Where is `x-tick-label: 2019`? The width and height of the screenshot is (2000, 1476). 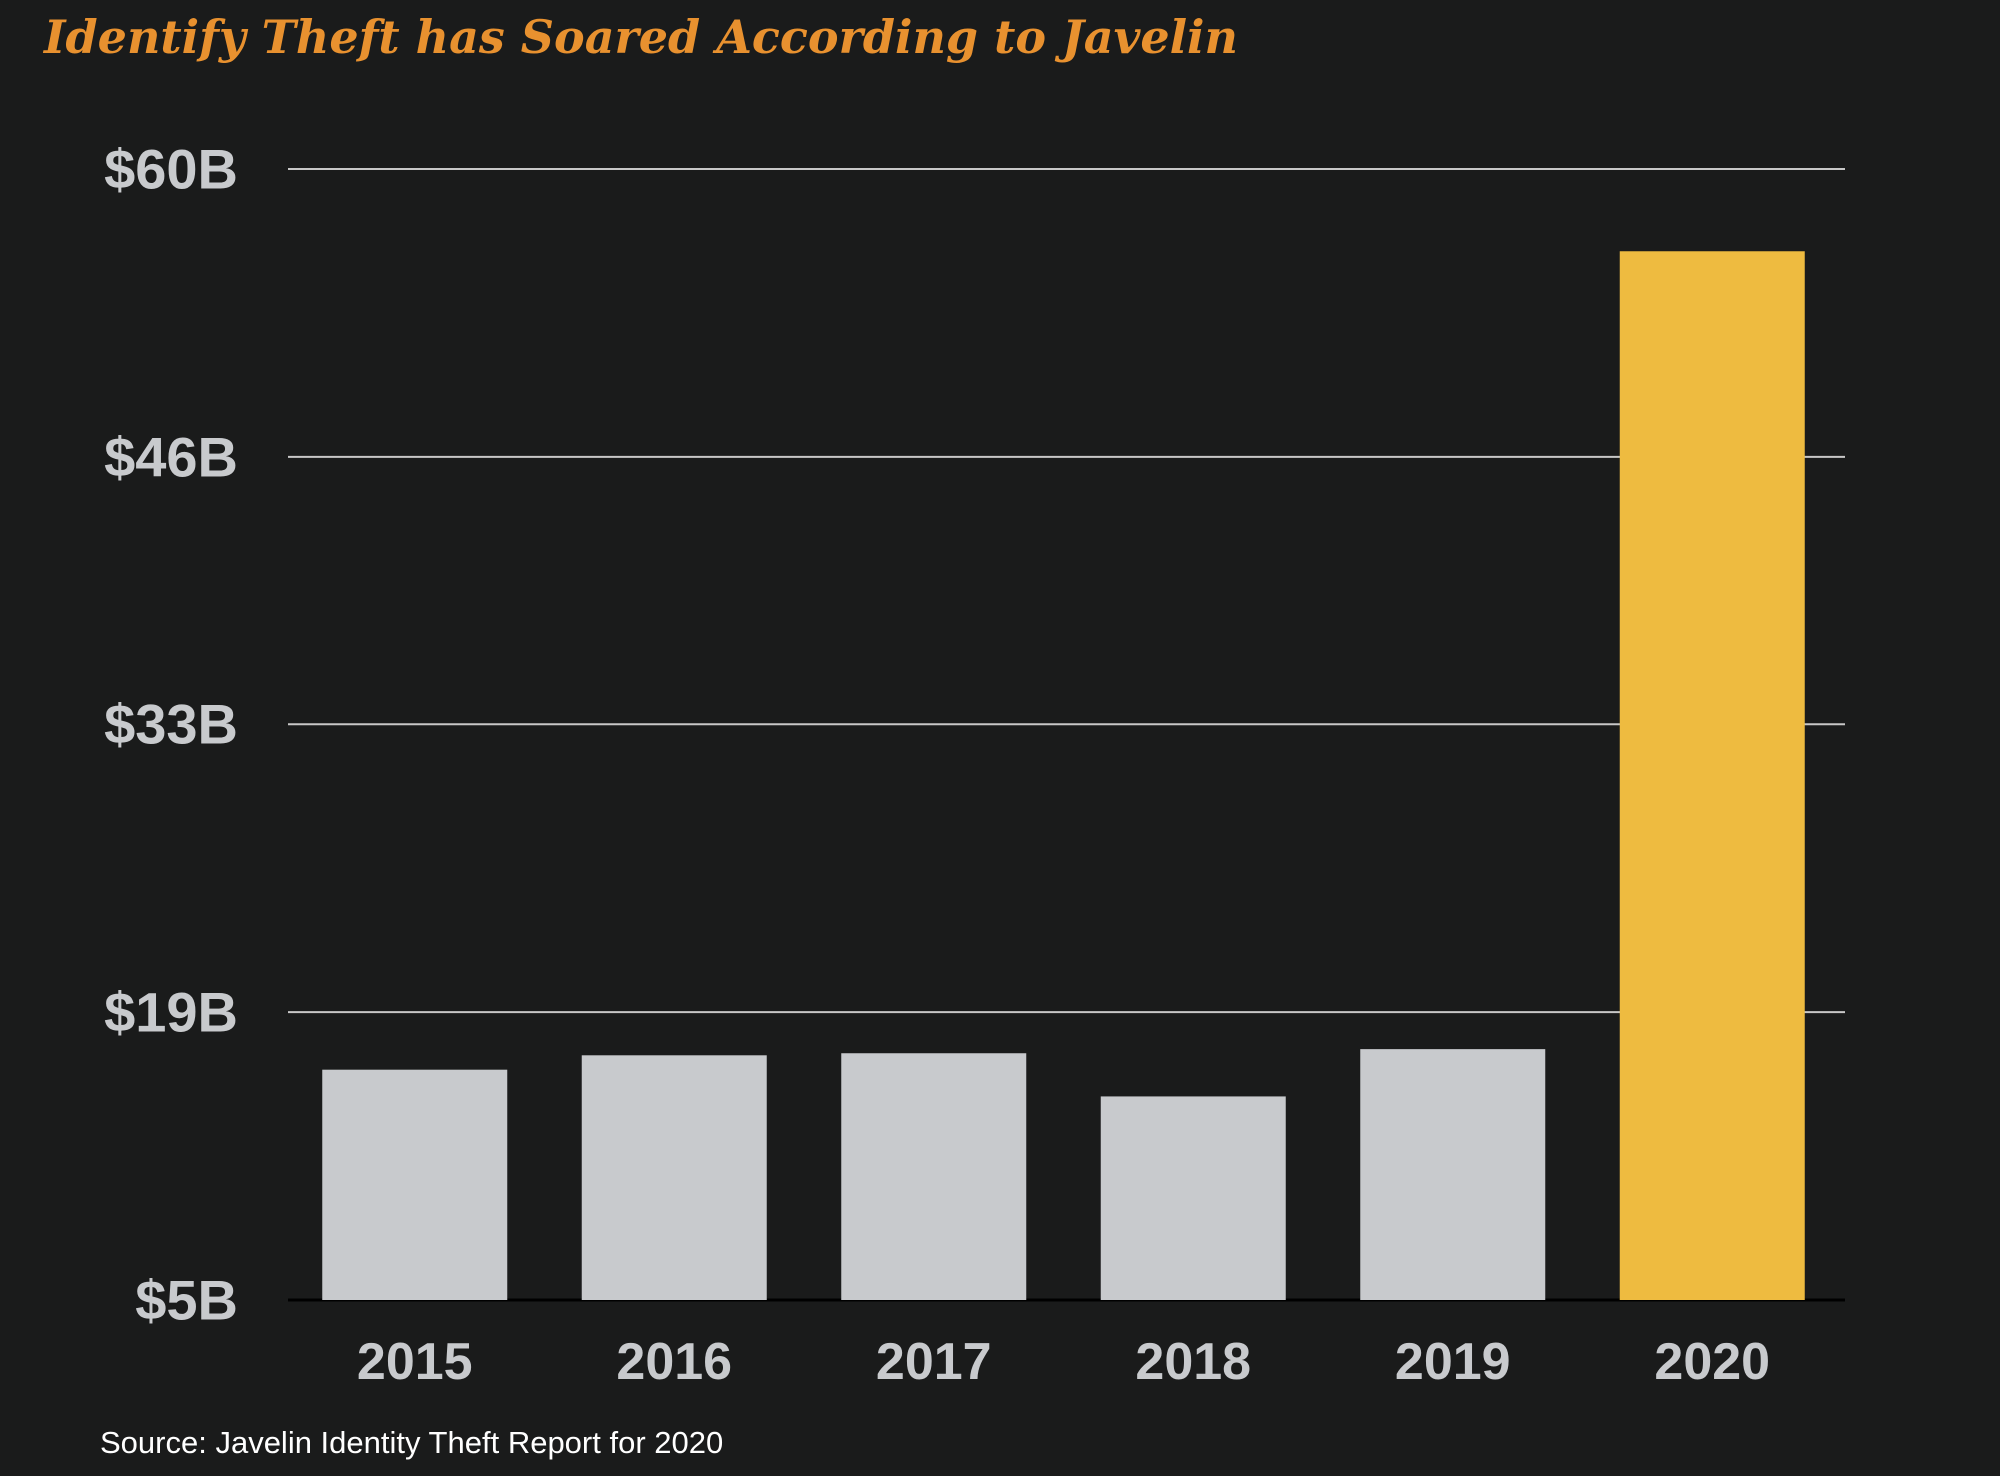 x-tick-label: 2019 is located at coordinates (1453, 1362).